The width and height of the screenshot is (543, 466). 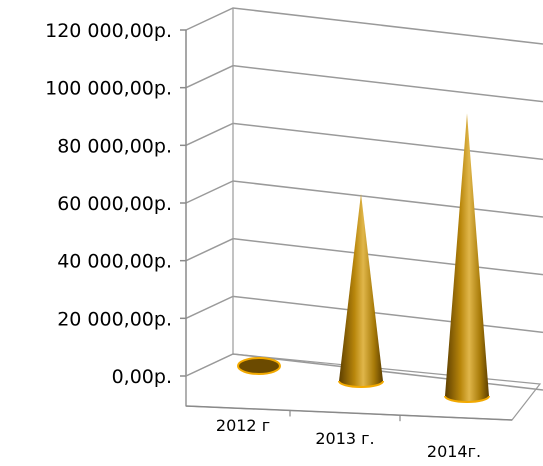 I want to click on cone-base-flat, so click(x=259, y=366).